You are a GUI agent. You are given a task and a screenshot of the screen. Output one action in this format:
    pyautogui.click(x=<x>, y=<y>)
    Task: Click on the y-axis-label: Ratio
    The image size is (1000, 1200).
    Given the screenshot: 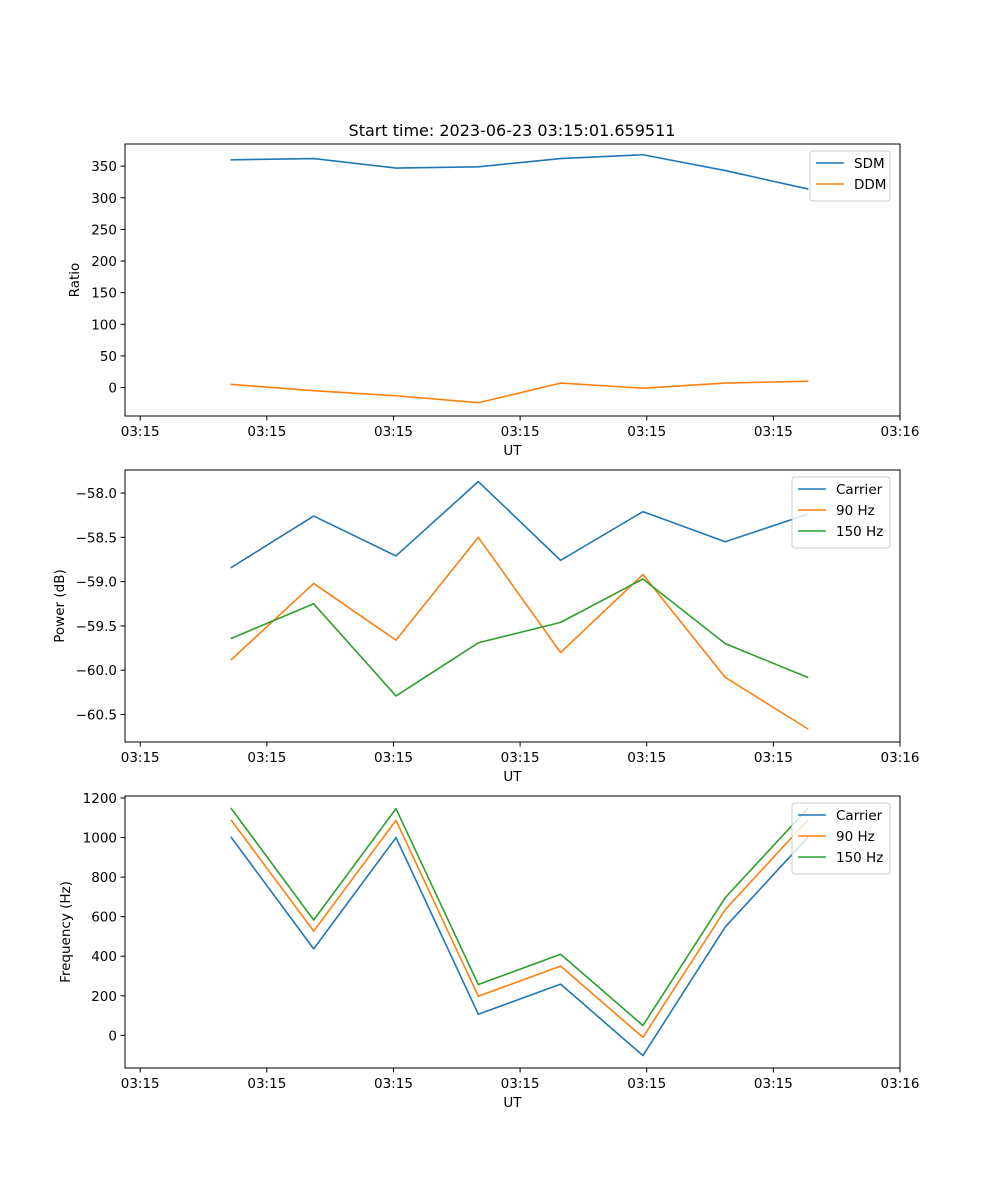 What is the action you would take?
    pyautogui.click(x=75, y=280)
    